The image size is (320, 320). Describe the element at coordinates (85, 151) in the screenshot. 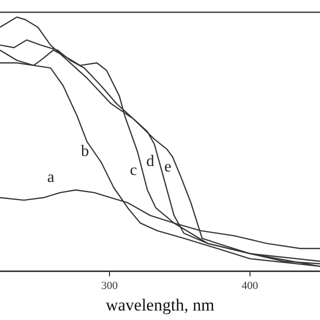

I see `series-label: b` at that location.